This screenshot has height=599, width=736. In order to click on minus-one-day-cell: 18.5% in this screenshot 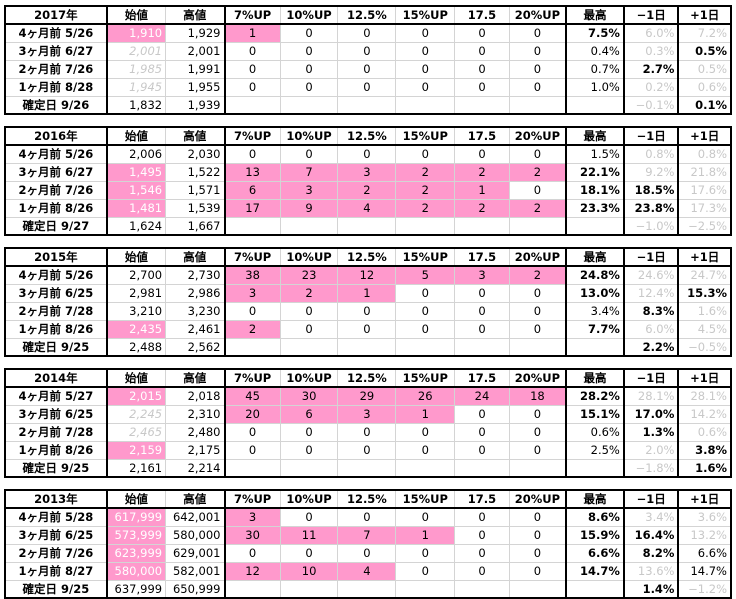, I will do `click(651, 190)`.